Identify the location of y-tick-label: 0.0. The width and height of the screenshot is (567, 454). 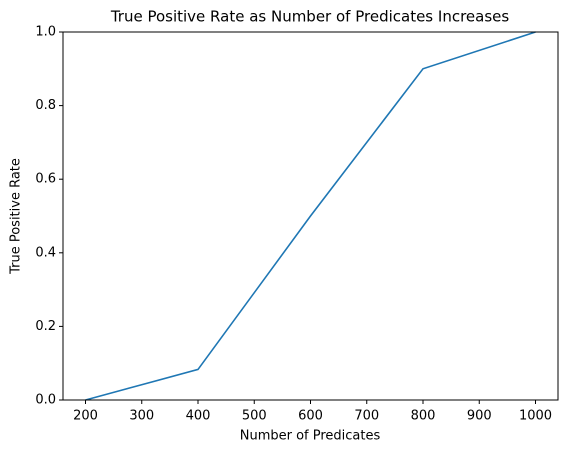
(45, 400).